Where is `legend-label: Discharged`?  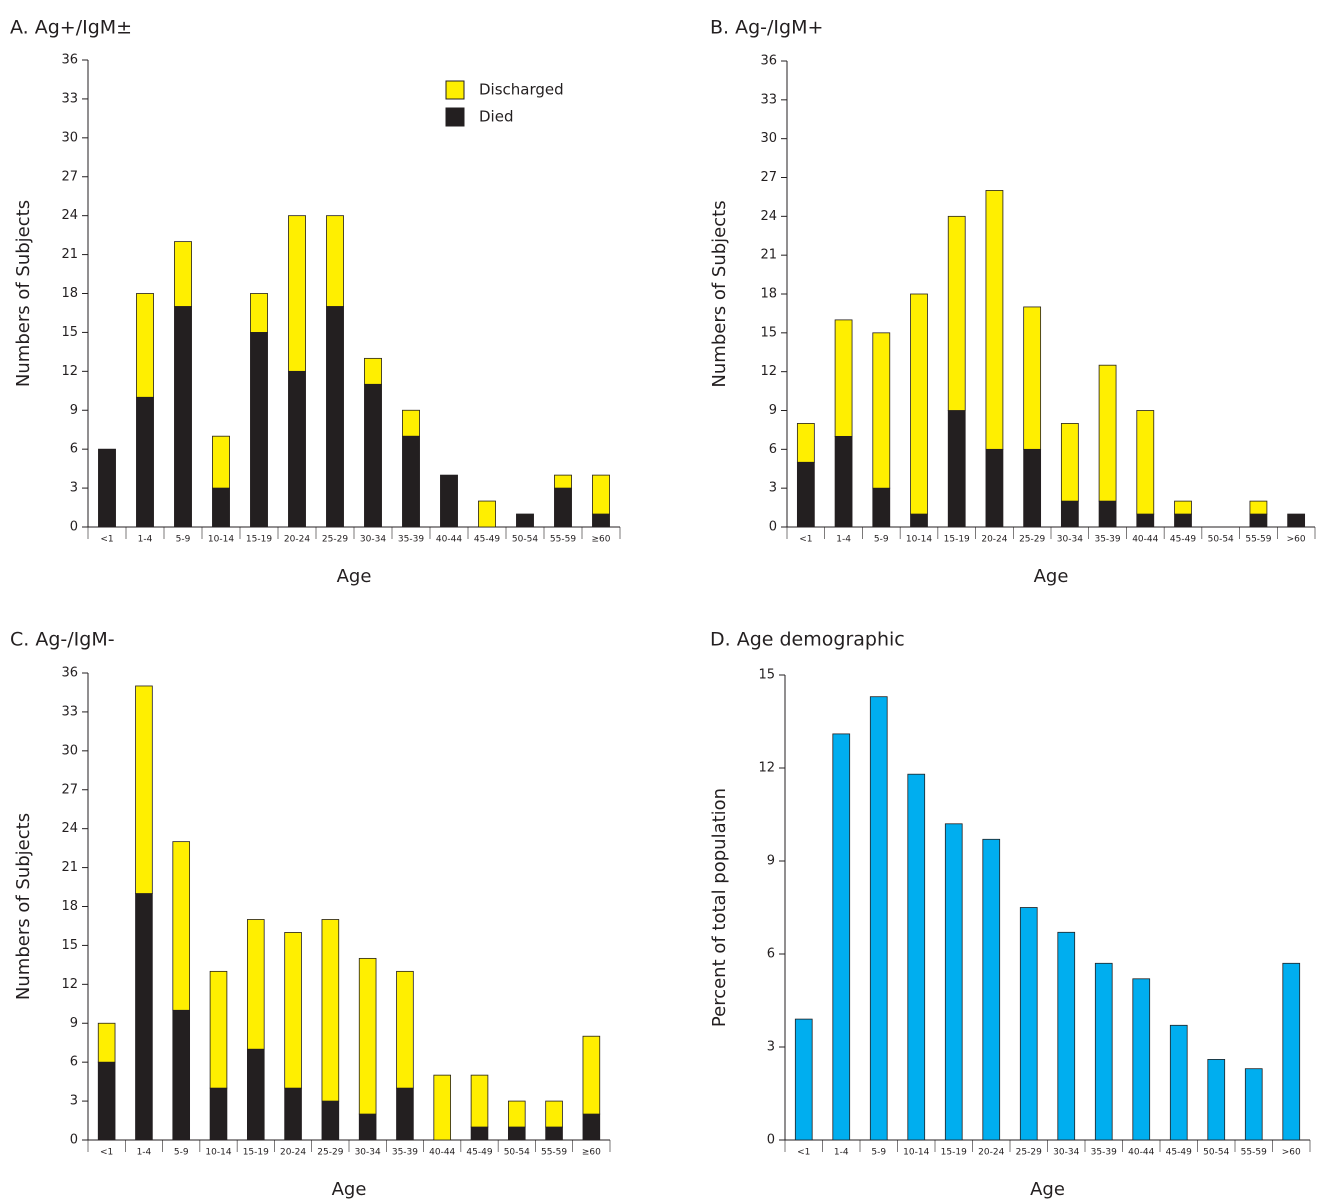 legend-label: Discharged is located at coordinates (521, 90).